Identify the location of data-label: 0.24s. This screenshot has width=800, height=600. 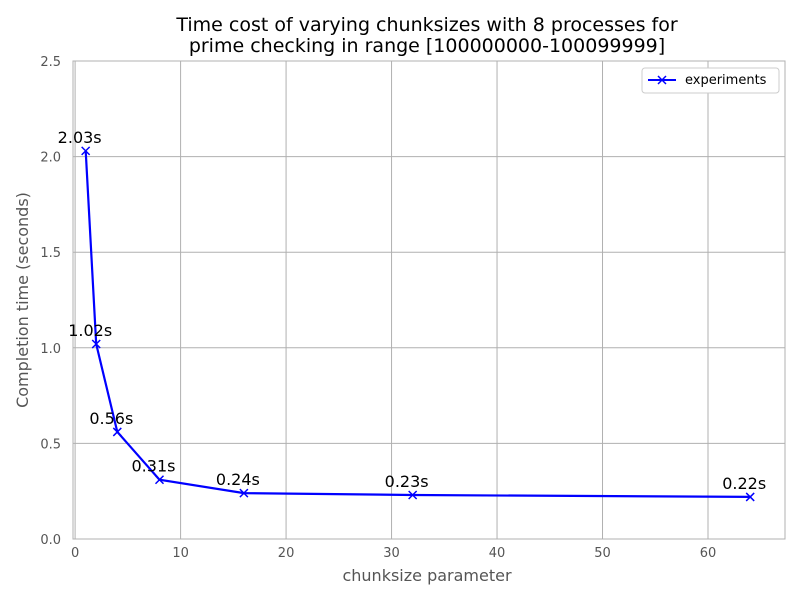
(238, 479).